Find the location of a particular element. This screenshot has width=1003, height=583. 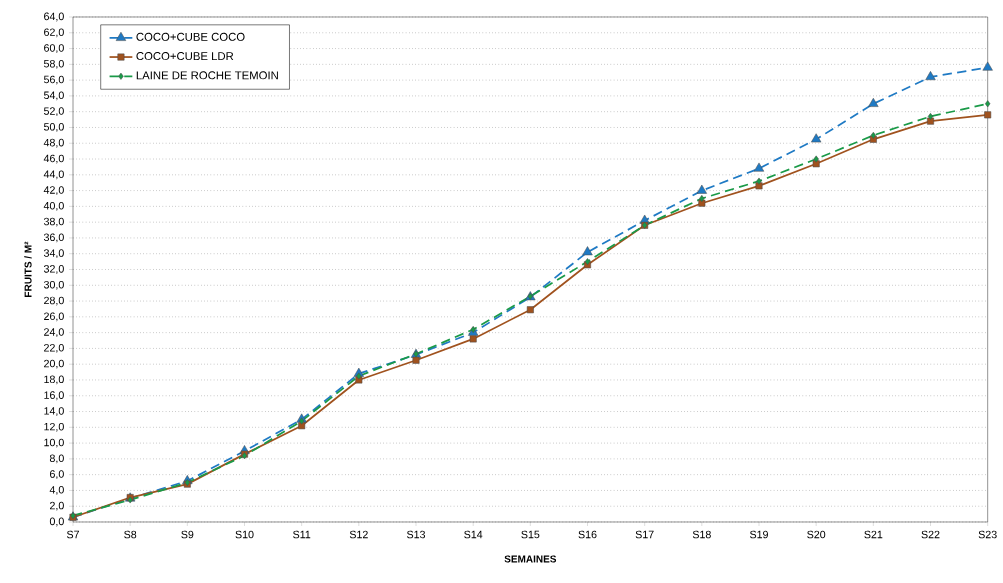

y-tick-label: 36,0 is located at coordinates (53, 238).